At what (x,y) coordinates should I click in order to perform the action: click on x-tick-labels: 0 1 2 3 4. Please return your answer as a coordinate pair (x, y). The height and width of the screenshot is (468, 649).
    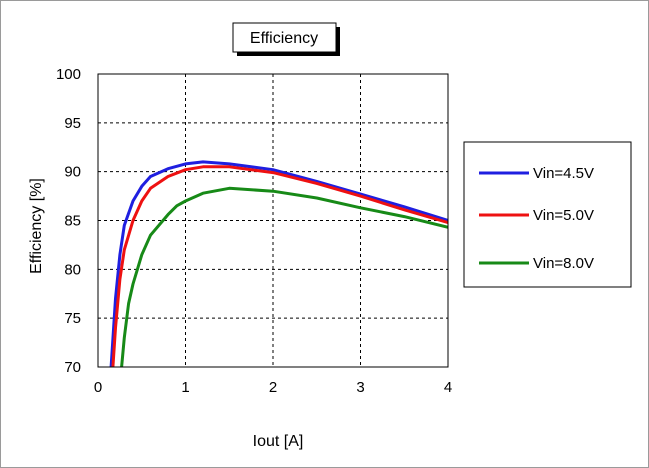
    Looking at the image, I should click on (273, 387).